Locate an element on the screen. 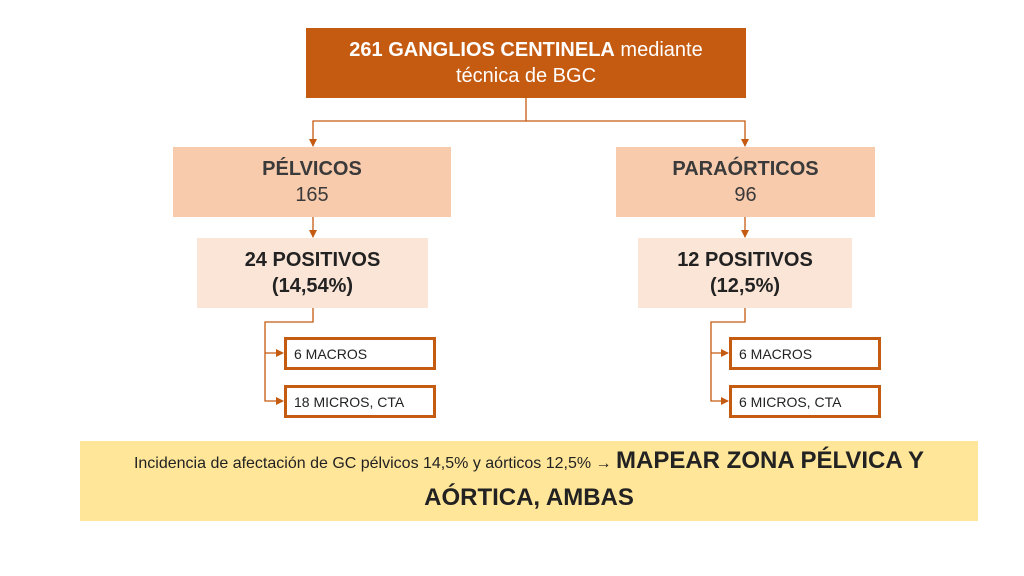  paraaortic-box: PARAÓRTICOS 96 is located at coordinates (745, 182).